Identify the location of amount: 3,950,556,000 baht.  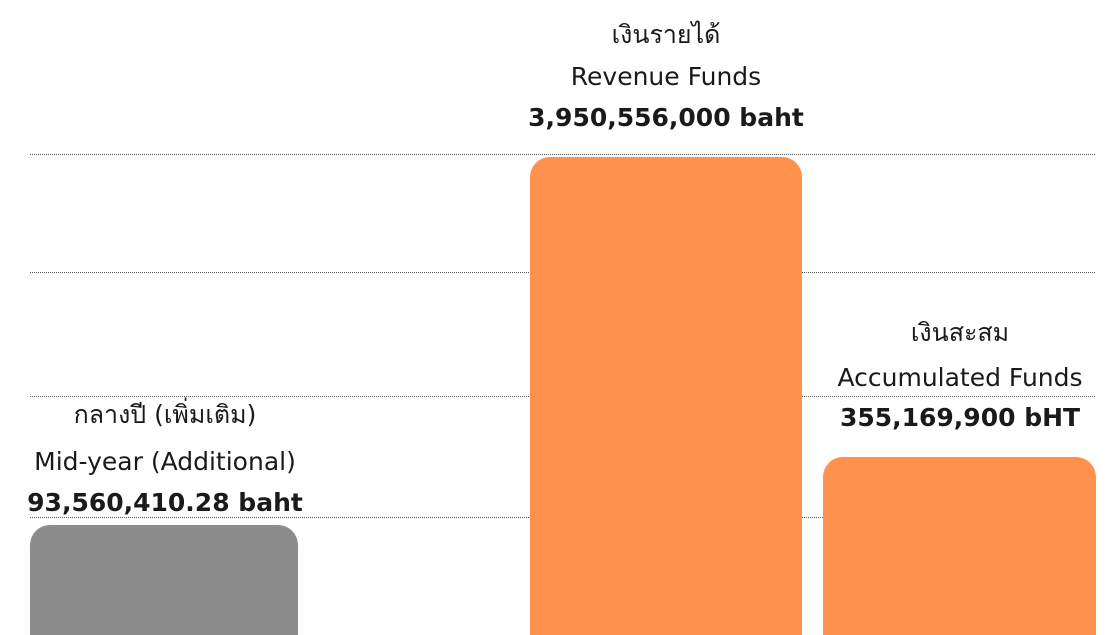
(666, 117).